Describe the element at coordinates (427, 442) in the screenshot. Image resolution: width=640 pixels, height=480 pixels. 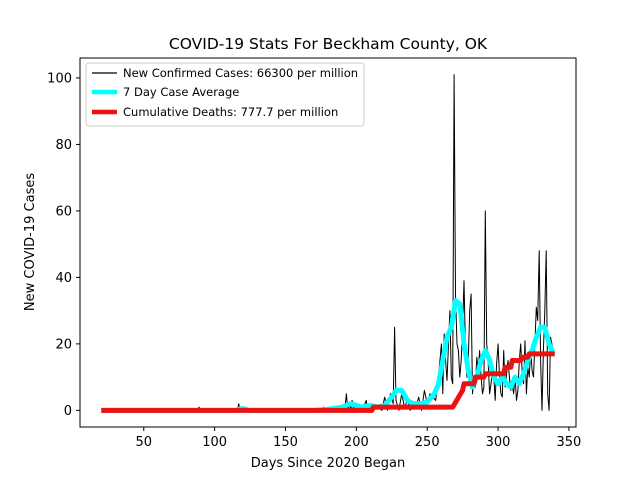
I see `x-tick-label: 250` at that location.